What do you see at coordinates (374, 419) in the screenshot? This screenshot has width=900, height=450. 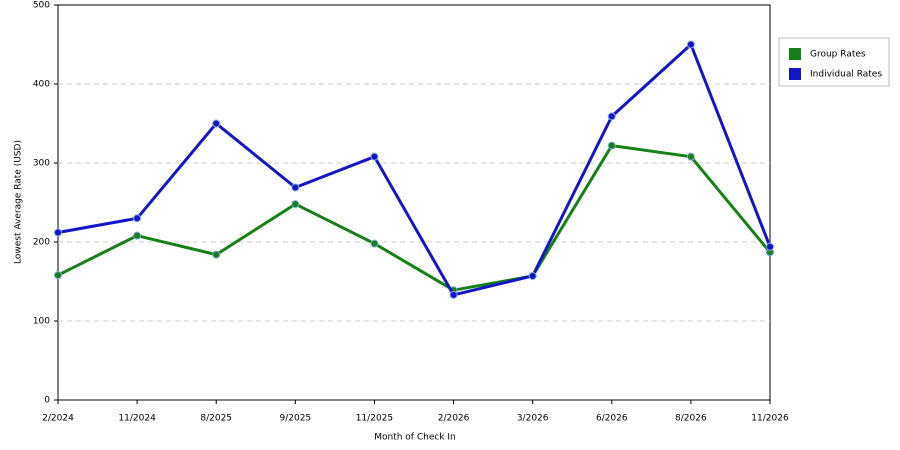 I see `x-tick-label: 11/2025` at bounding box center [374, 419].